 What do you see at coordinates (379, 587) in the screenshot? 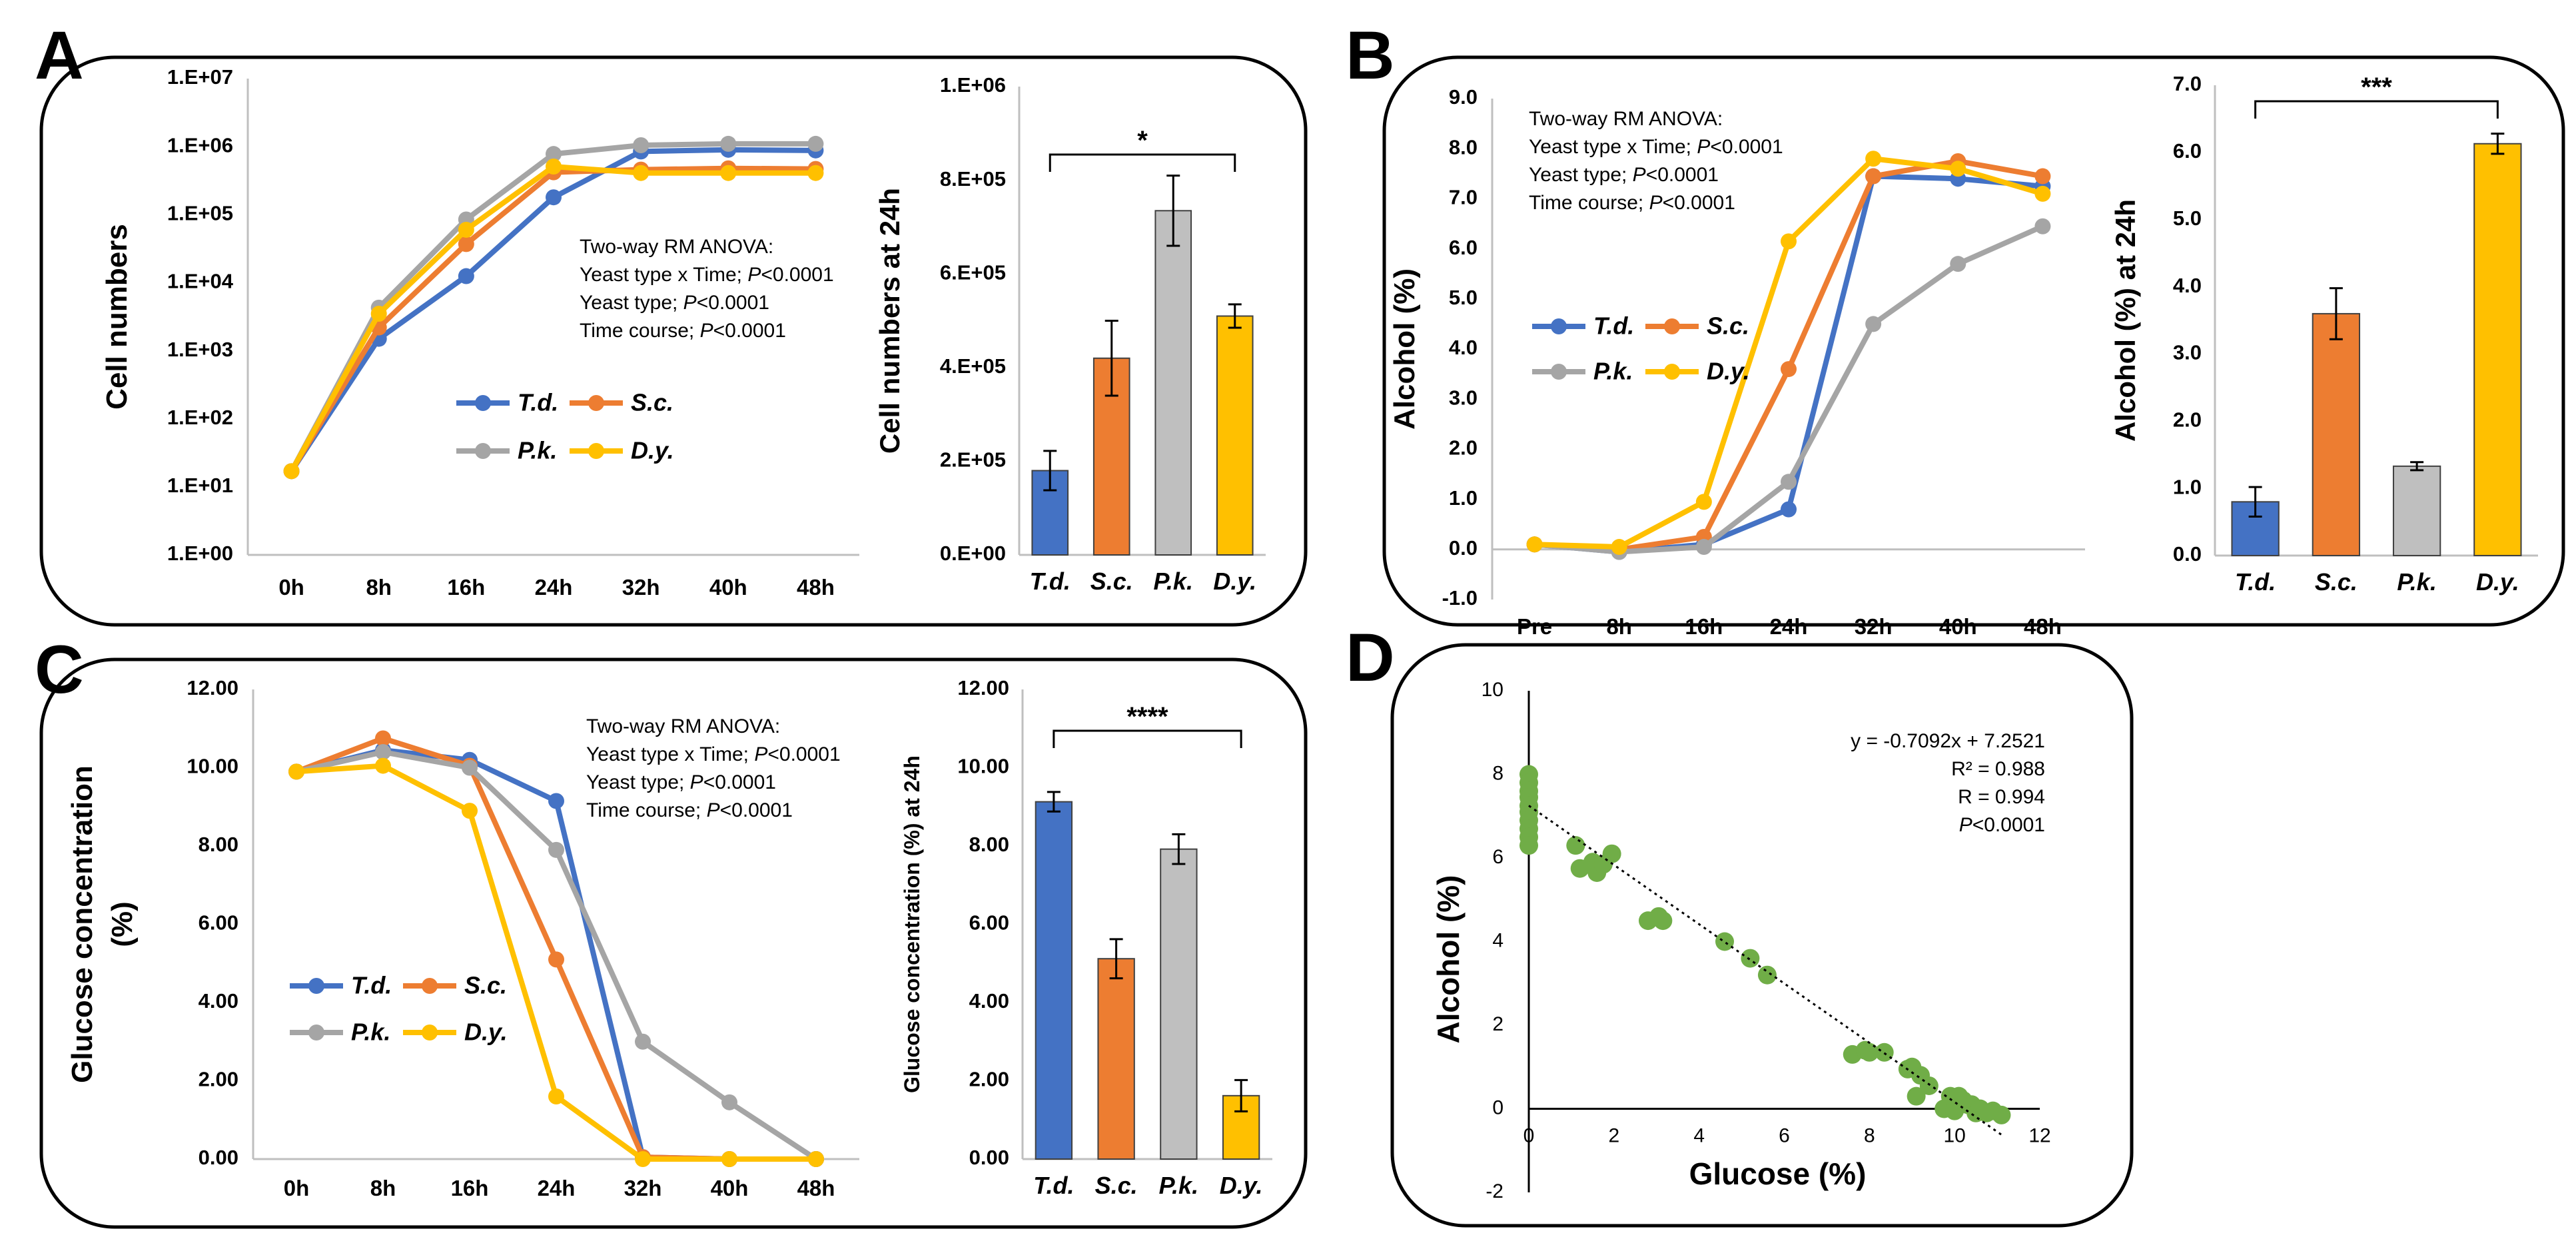
I see `x-tick-label: 8h` at bounding box center [379, 587].